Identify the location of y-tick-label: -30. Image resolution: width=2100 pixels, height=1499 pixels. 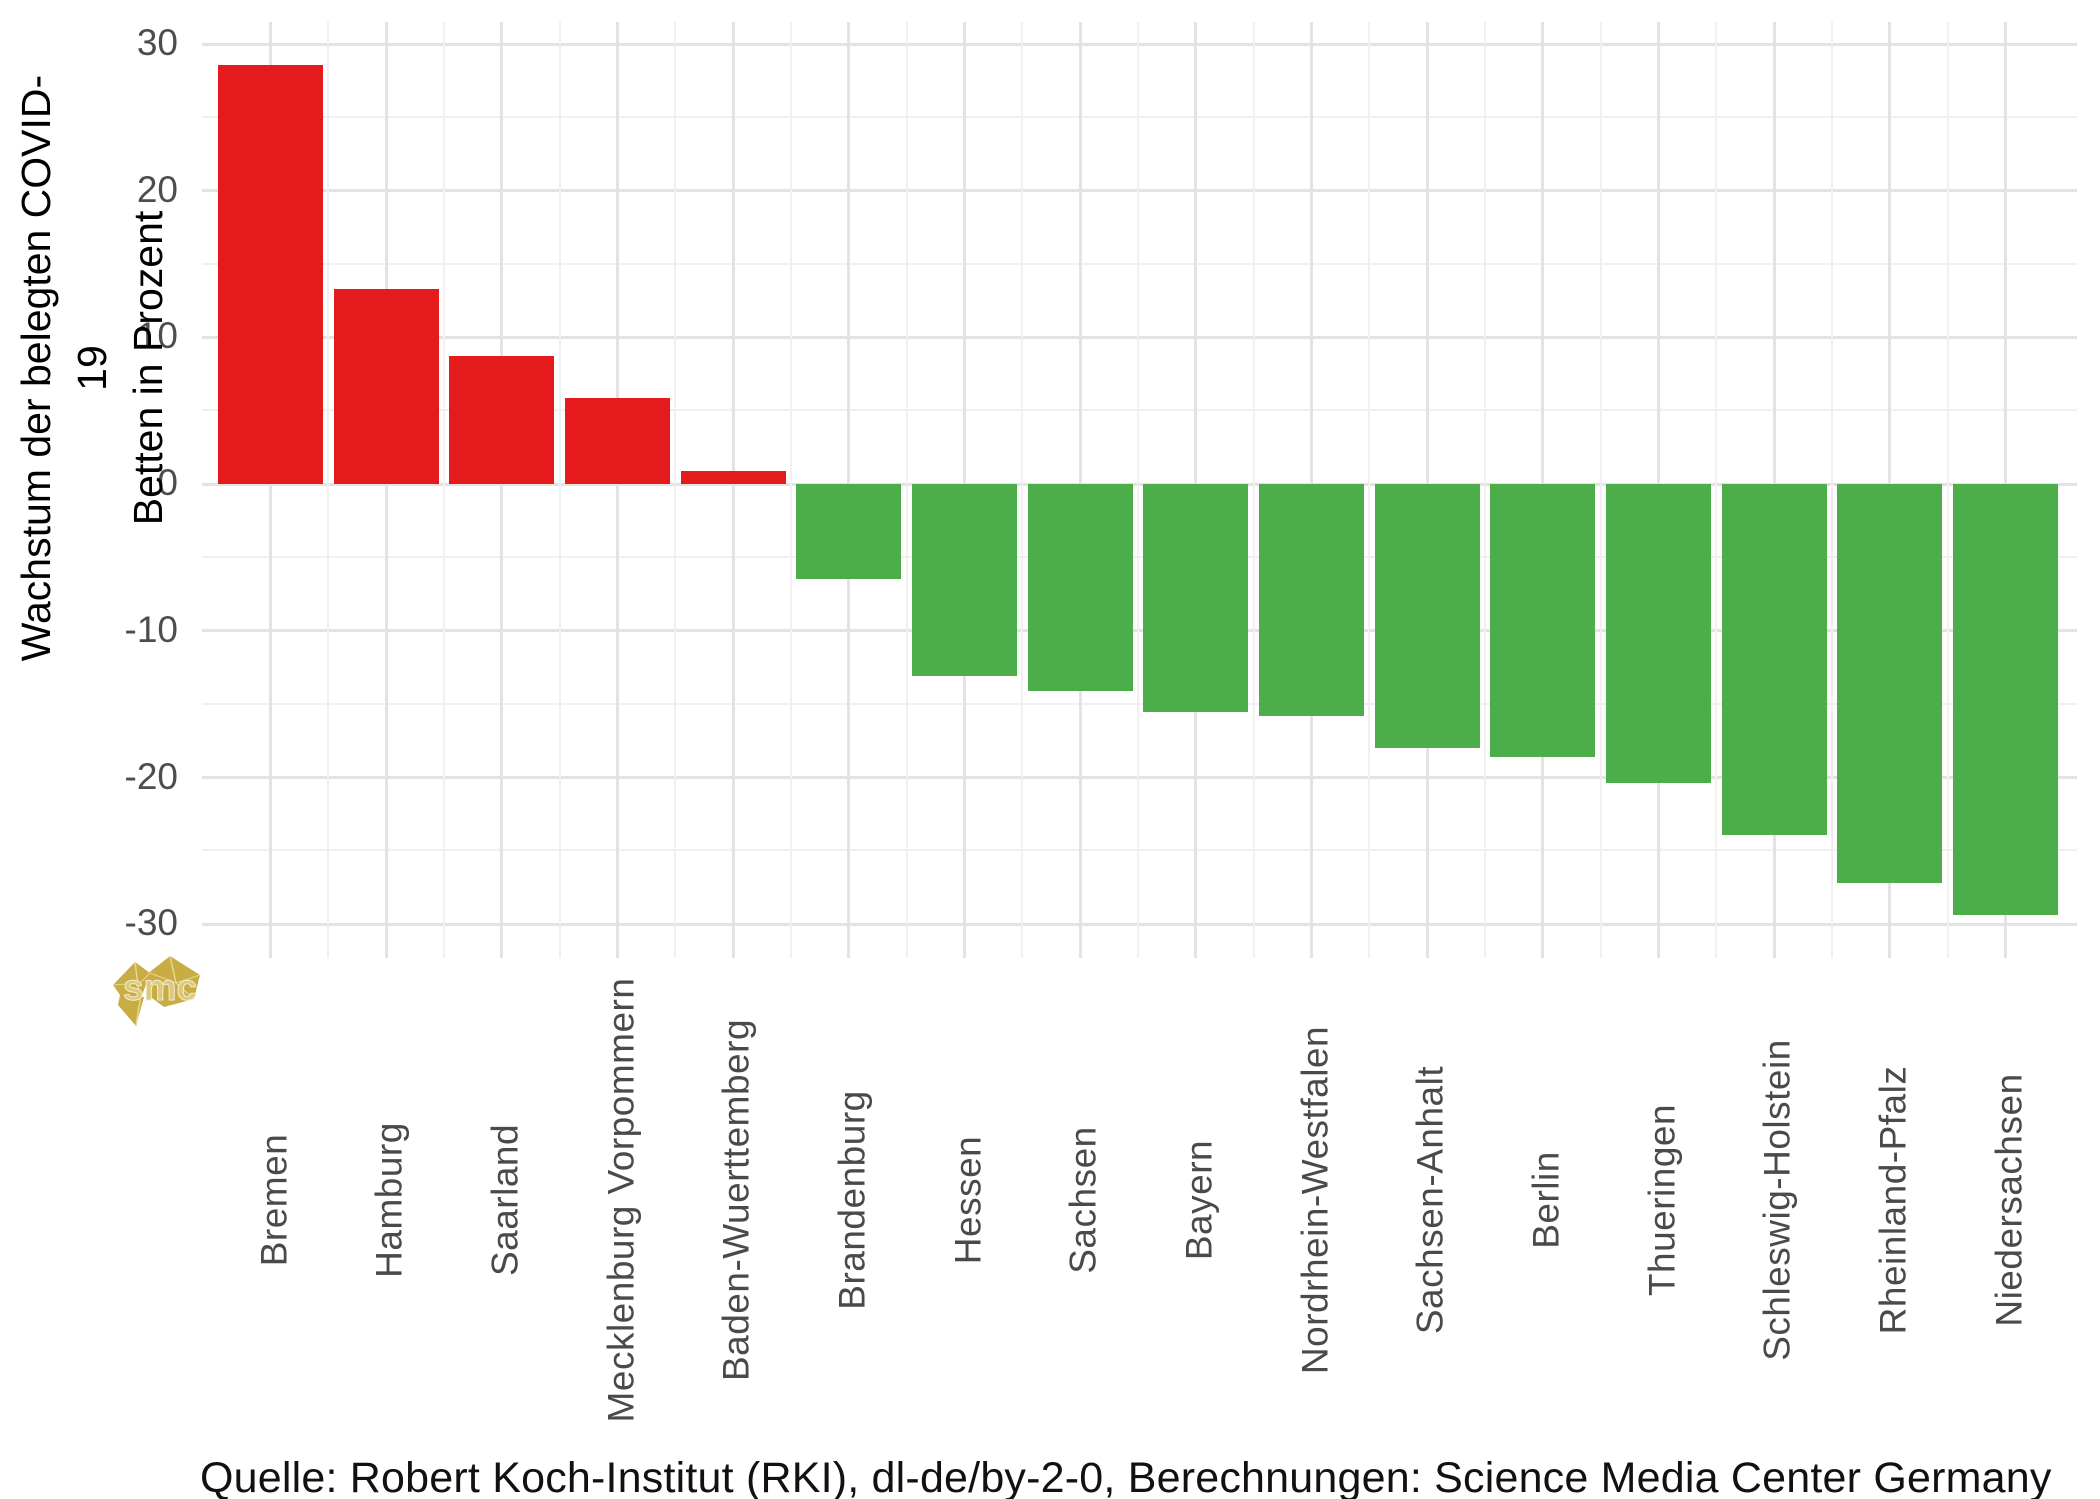
(151, 923).